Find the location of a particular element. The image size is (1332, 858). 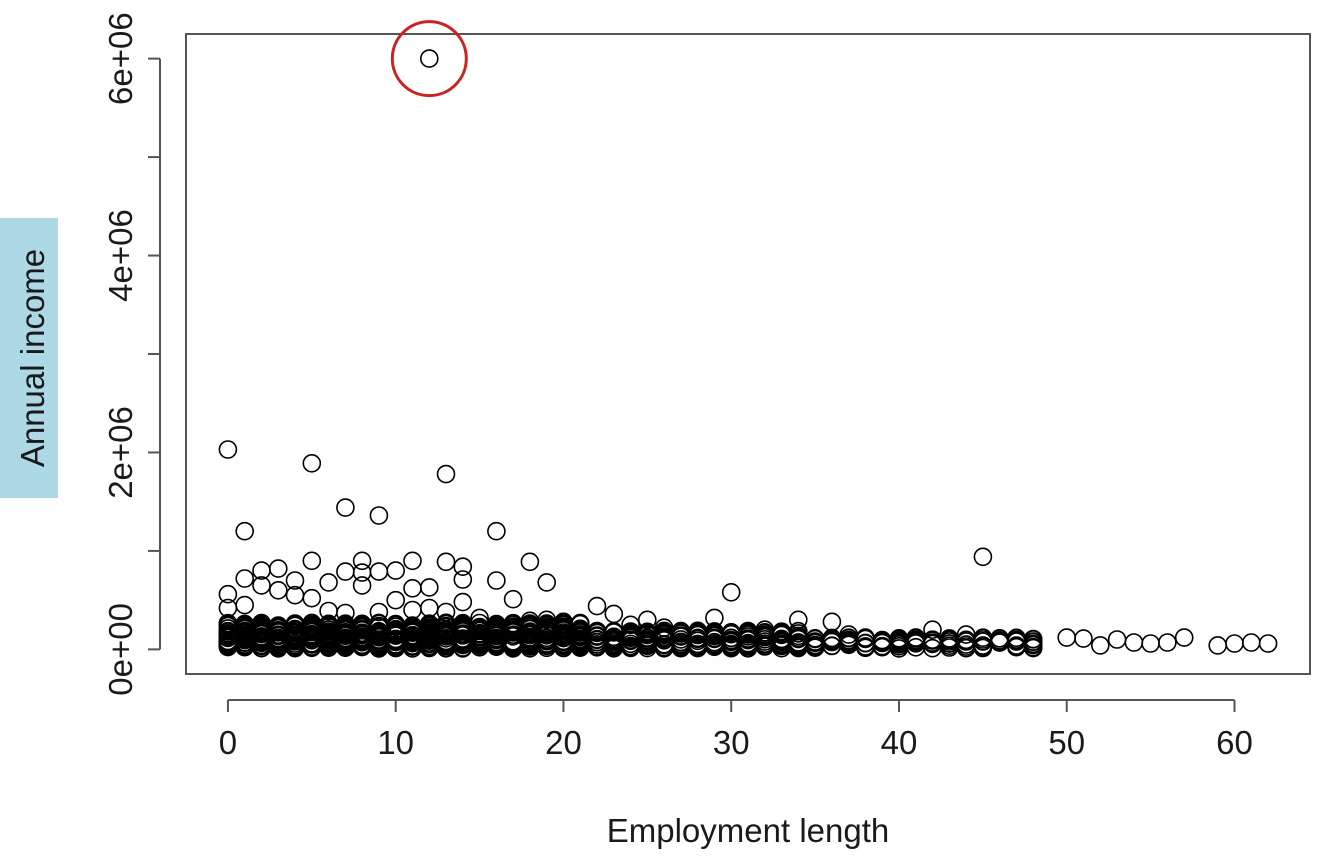

outlier-highlight-ring is located at coordinates (429, 59).